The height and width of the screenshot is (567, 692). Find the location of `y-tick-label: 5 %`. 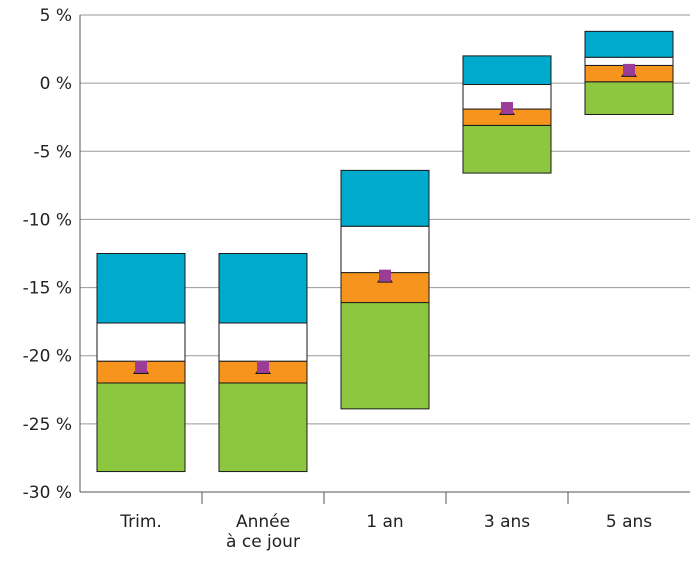

y-tick-label: 5 % is located at coordinates (56, 16).